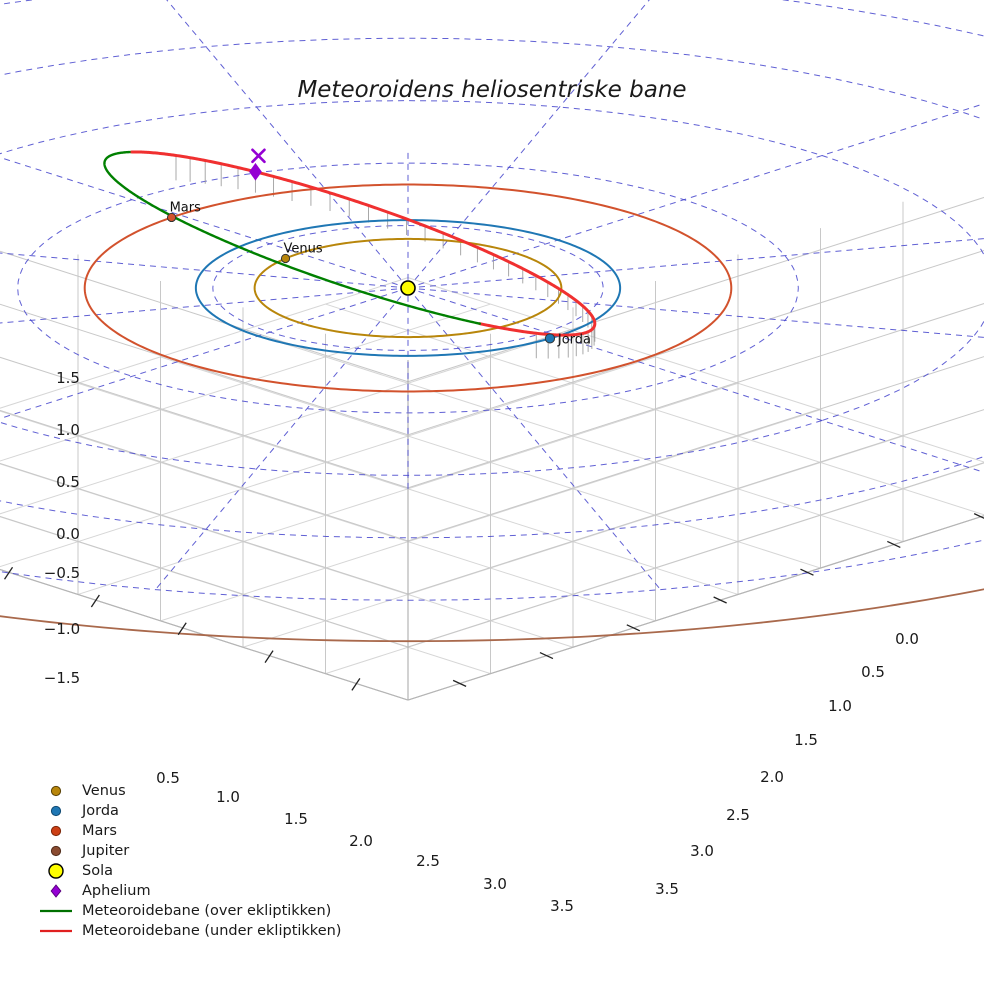 The height and width of the screenshot is (984, 984). Describe the element at coordinates (206, 911) in the screenshot. I see `legend-label-6: Meteoroidebane (over ekliptikken)` at that location.